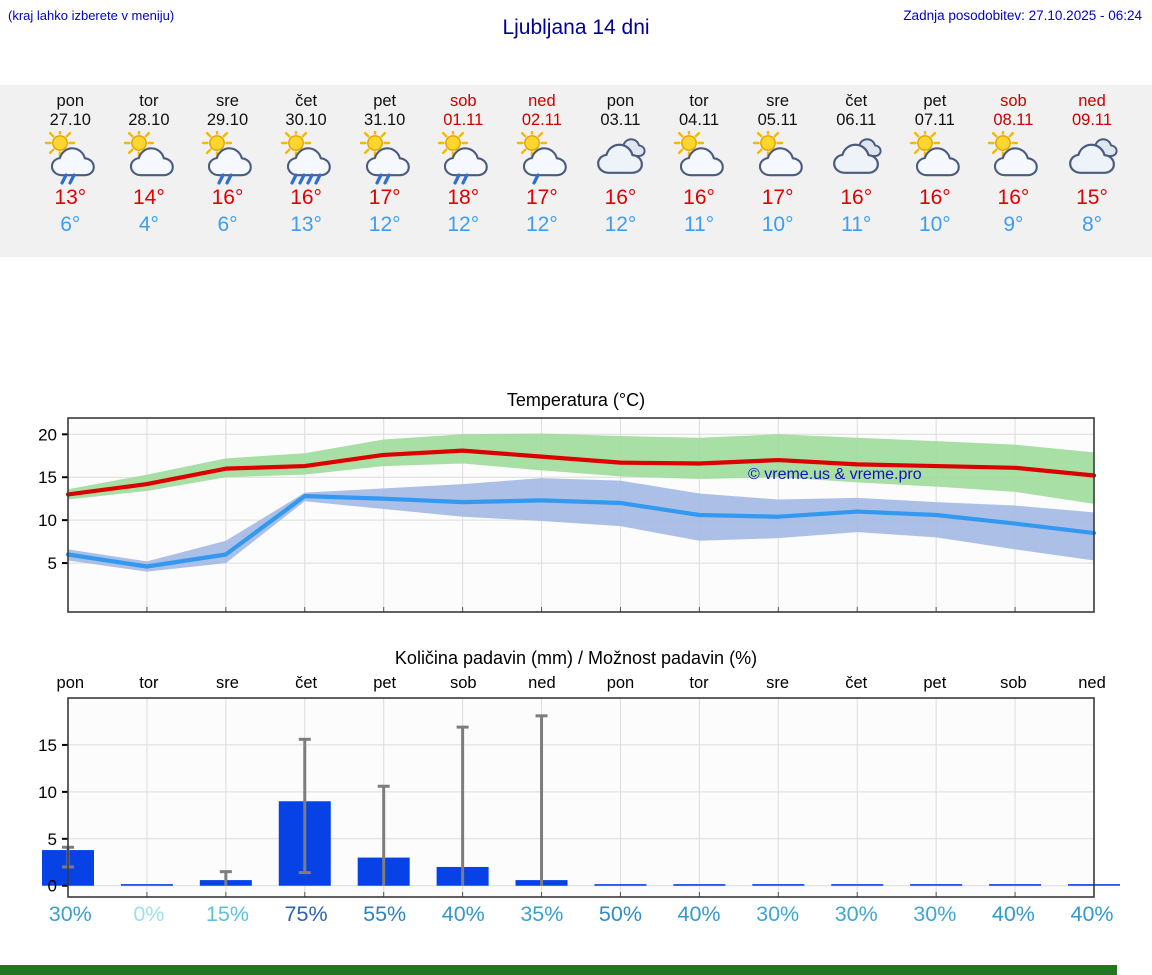 The image size is (1152, 975). What do you see at coordinates (1092, 683) in the screenshot?
I see `precip-day-label: ned` at bounding box center [1092, 683].